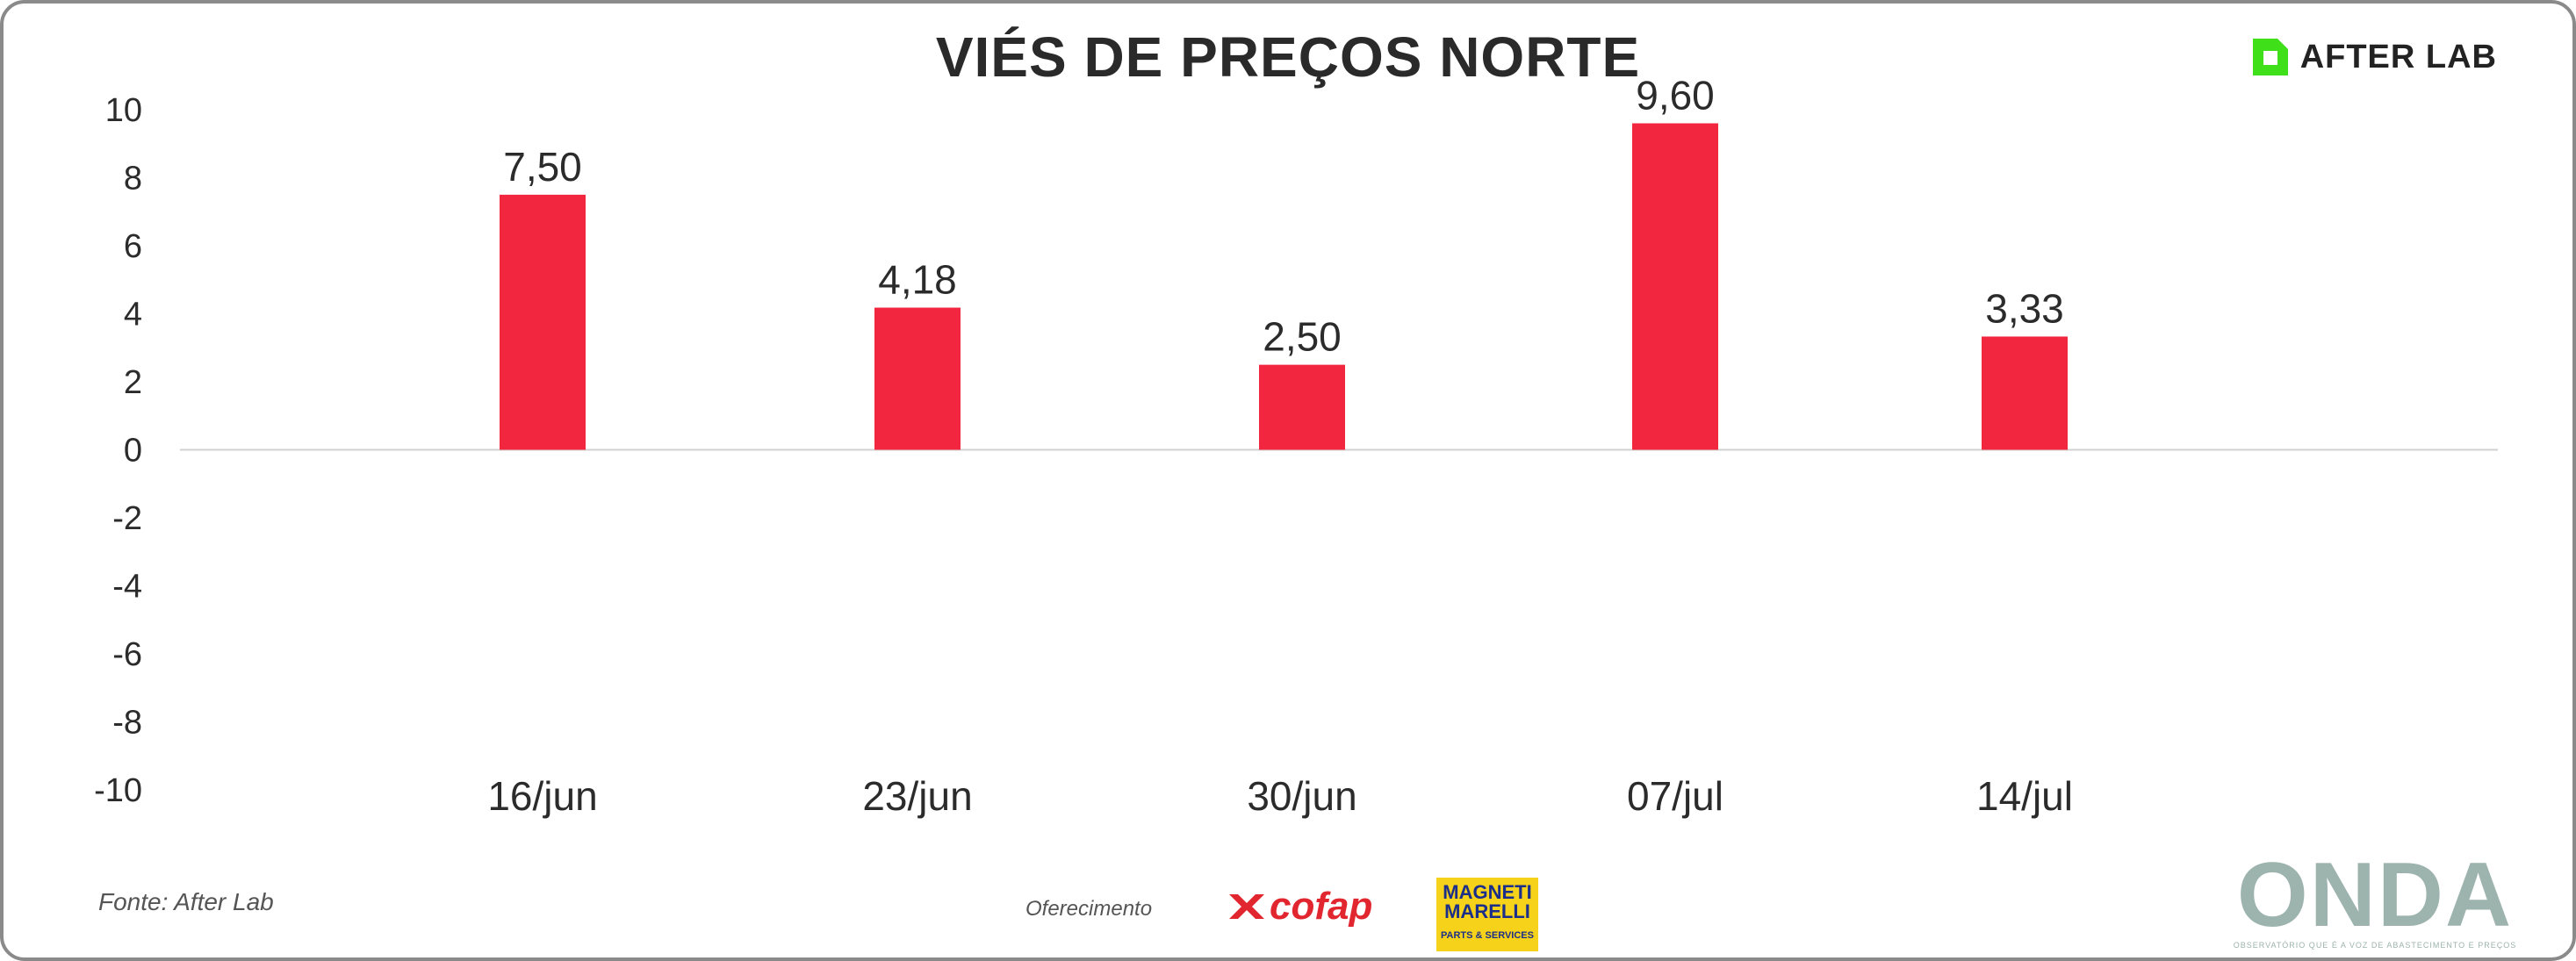 Image resolution: width=2576 pixels, height=961 pixels. What do you see at coordinates (133, 451) in the screenshot?
I see `y-tick-label: 0` at bounding box center [133, 451].